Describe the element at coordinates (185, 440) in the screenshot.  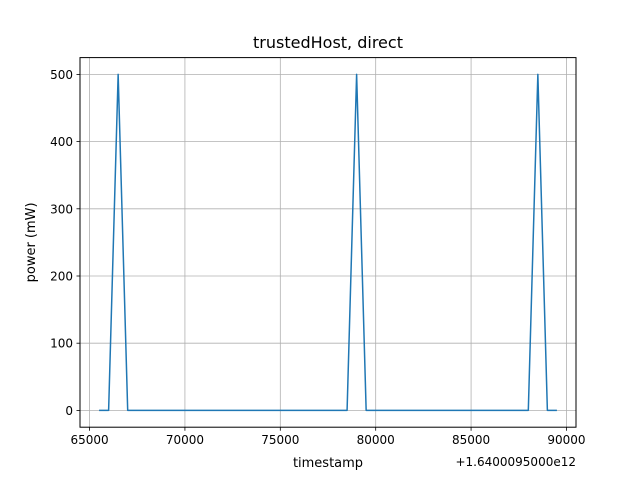
I see `x-tick-label: 70000` at that location.